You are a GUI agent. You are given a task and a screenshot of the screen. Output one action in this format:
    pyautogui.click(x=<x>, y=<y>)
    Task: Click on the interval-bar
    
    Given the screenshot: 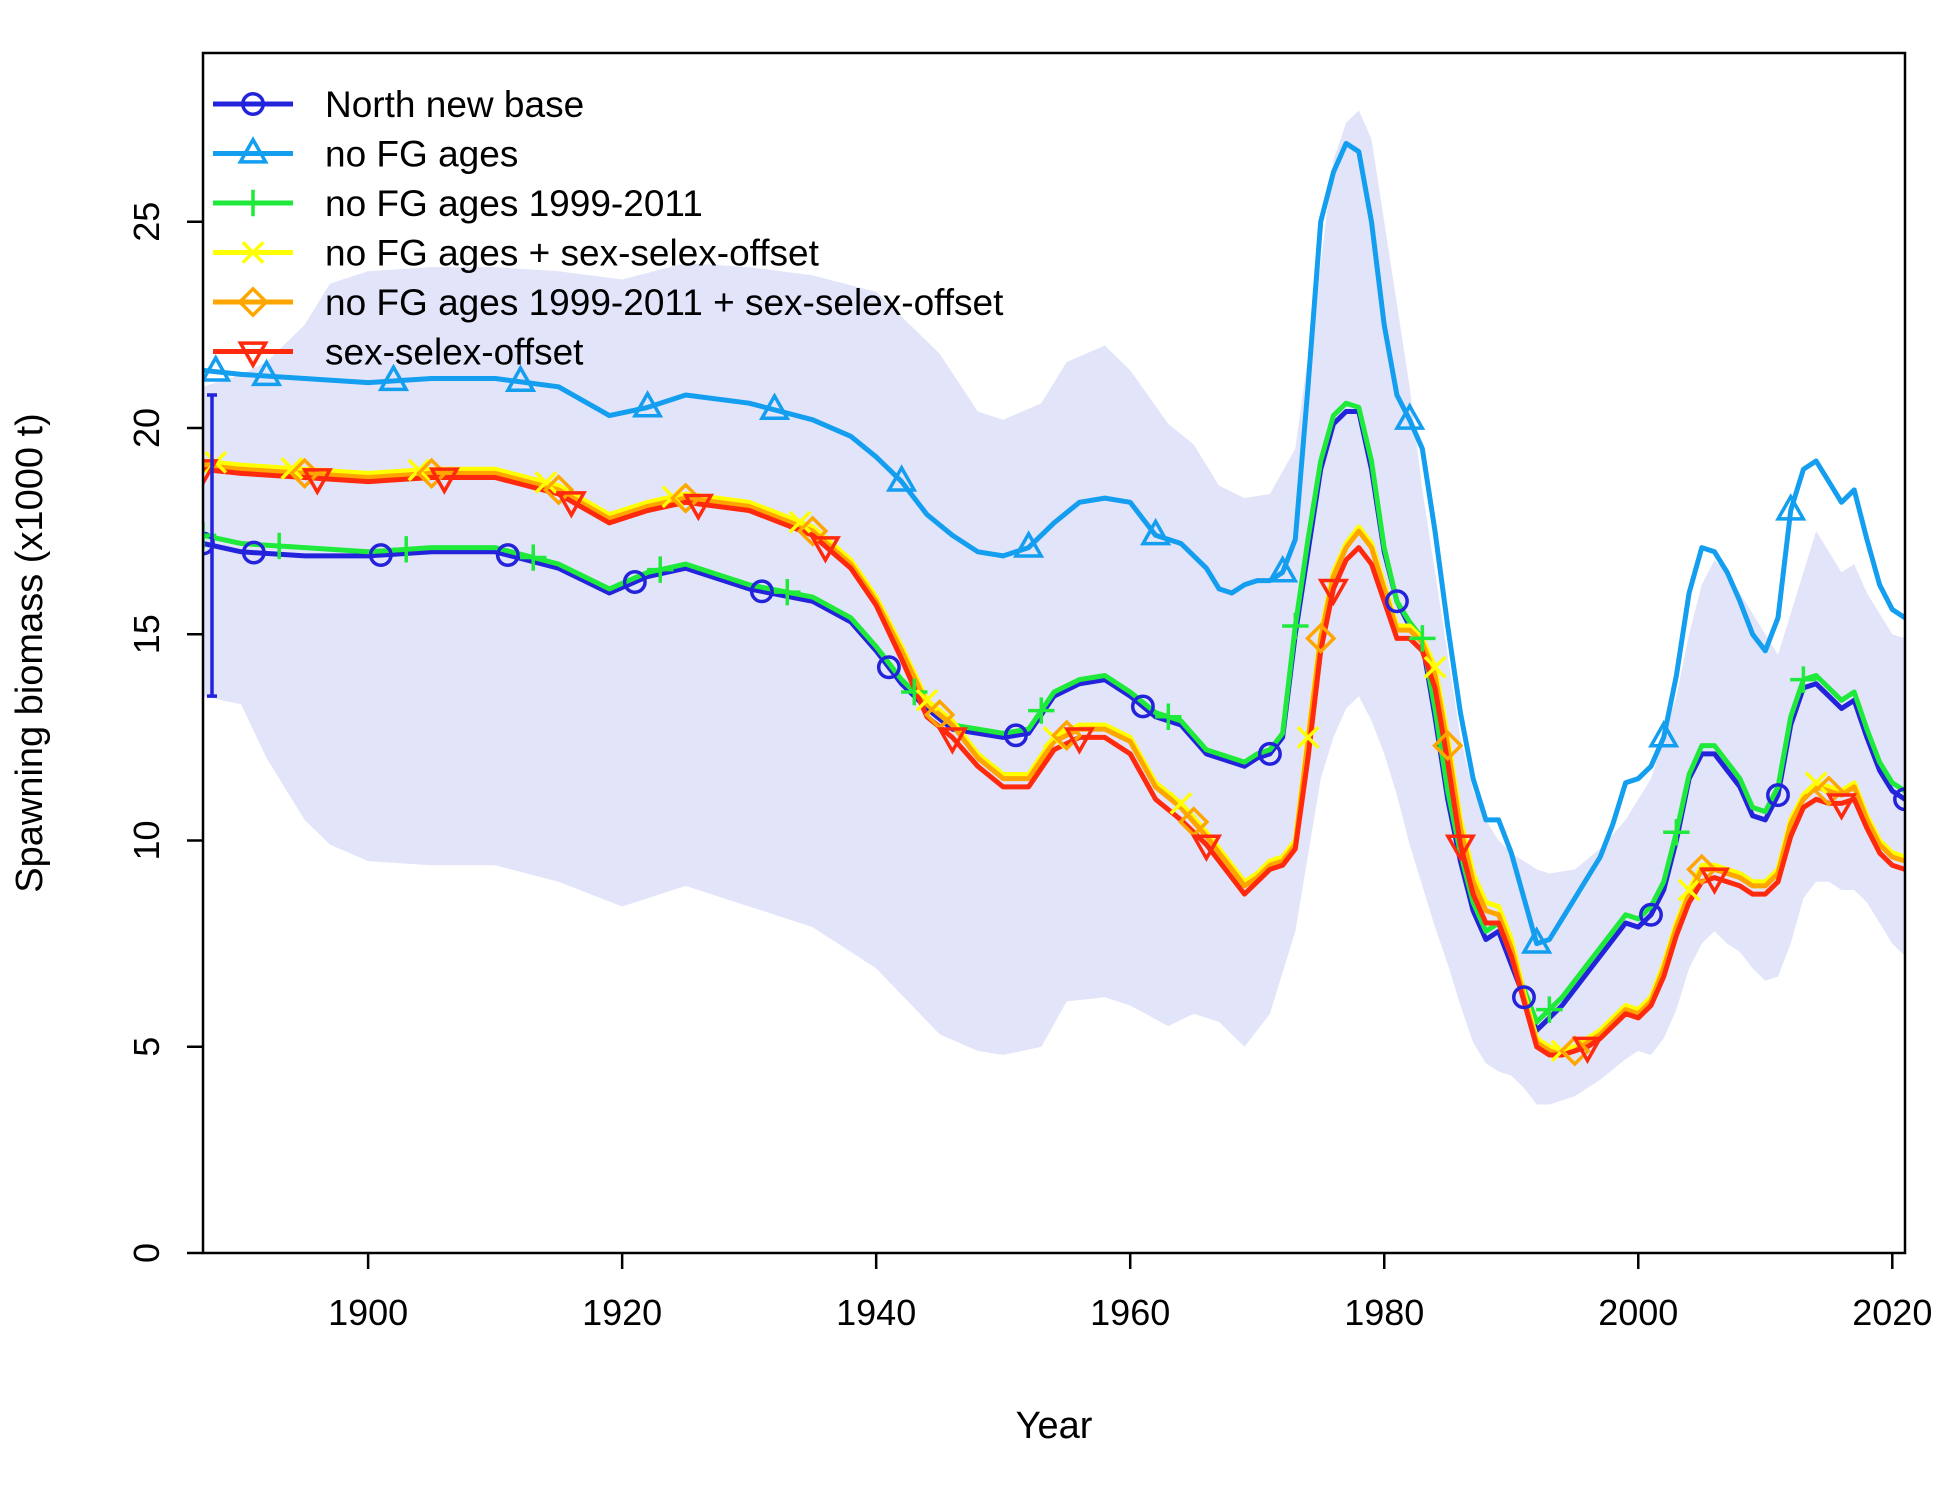 What is the action you would take?
    pyautogui.click(x=212, y=545)
    